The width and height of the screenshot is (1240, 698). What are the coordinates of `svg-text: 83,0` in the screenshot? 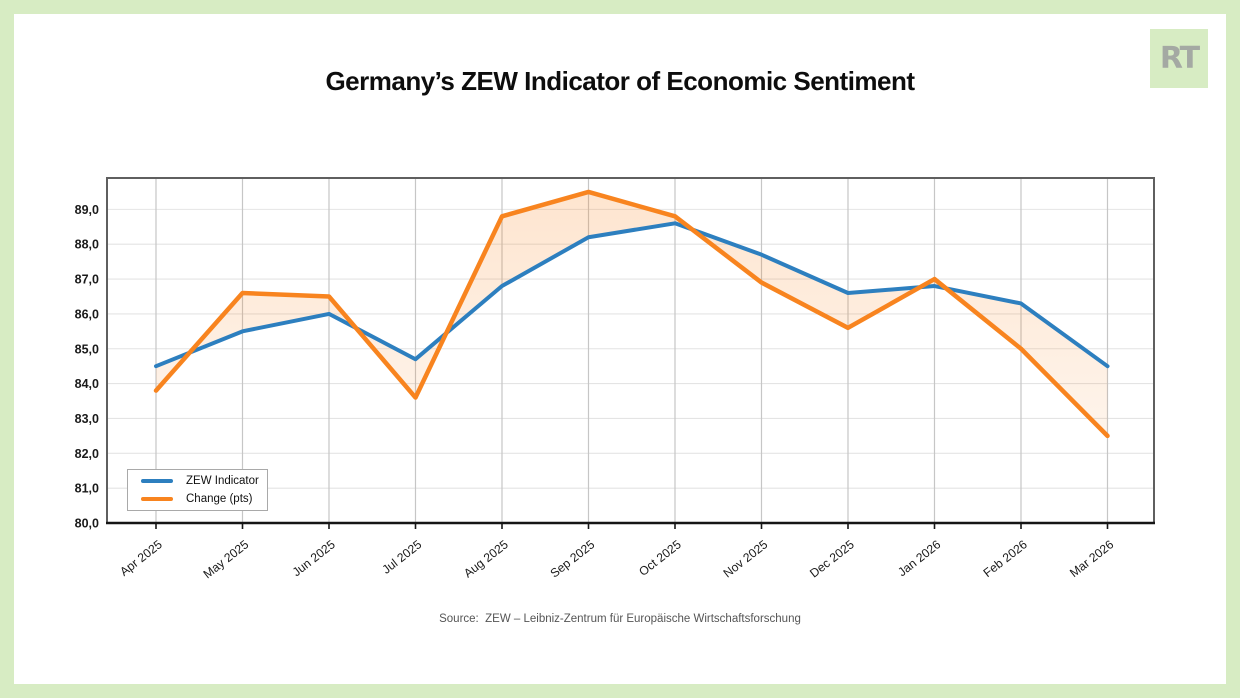 It's located at (87, 419).